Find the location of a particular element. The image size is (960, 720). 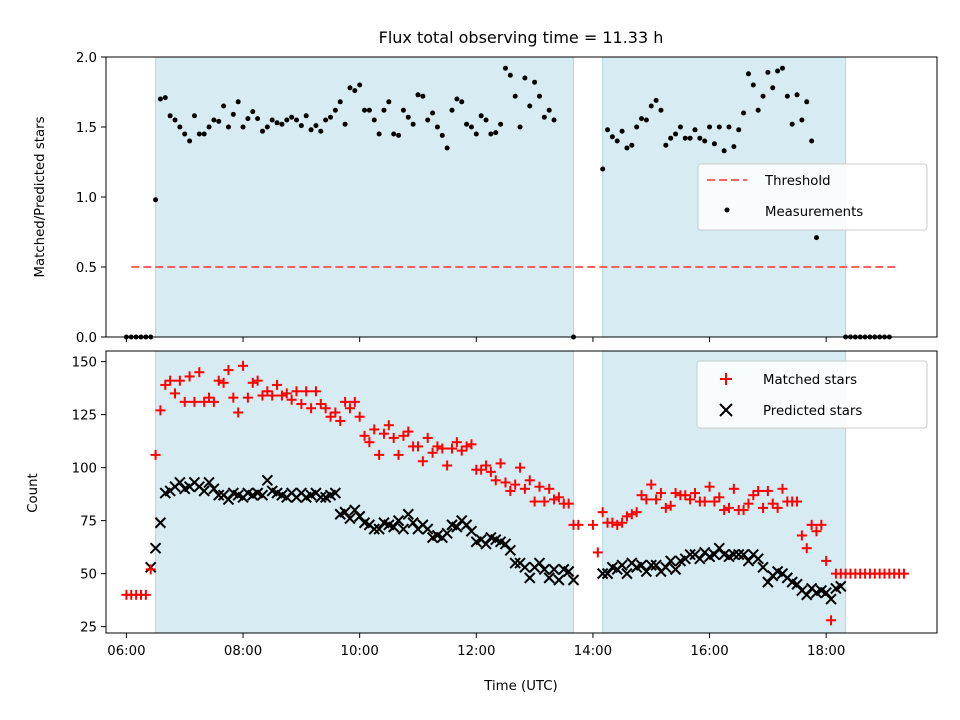

legend-measurements-label: Measurements is located at coordinates (814, 212).